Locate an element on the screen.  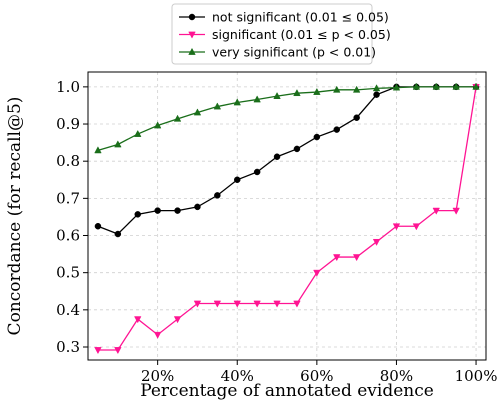
x-tick-label: 100% is located at coordinates (476, 376).